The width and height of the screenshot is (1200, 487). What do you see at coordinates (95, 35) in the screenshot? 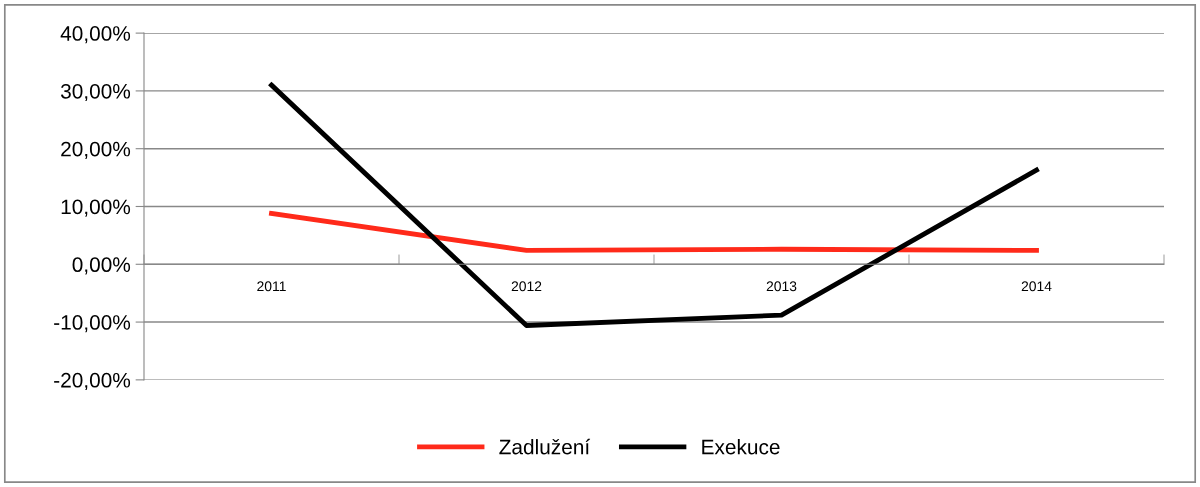
I see `y-tick-label: 40,00%` at bounding box center [95, 35].